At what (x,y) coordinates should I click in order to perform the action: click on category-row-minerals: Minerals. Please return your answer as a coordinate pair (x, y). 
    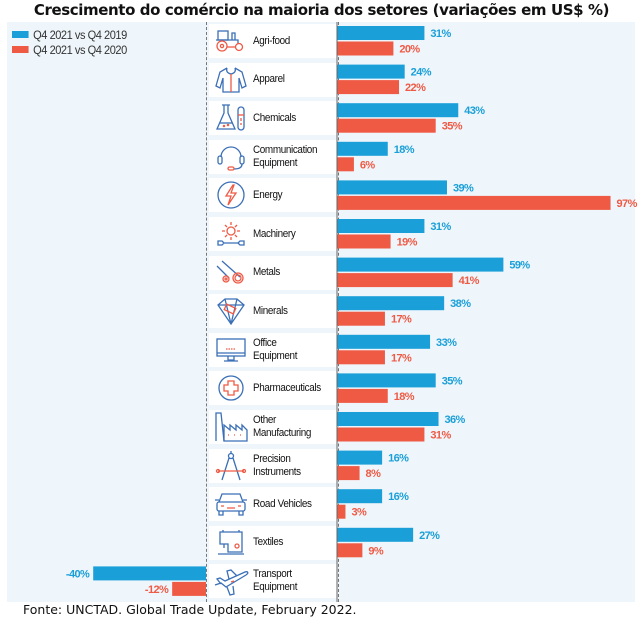
    Looking at the image, I should click on (273, 311).